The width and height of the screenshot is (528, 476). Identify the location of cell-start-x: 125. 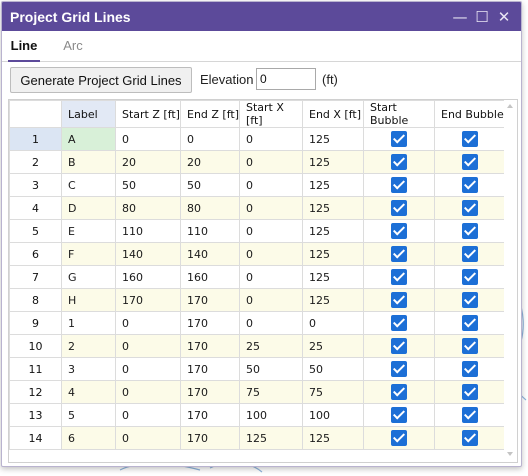
(271, 438).